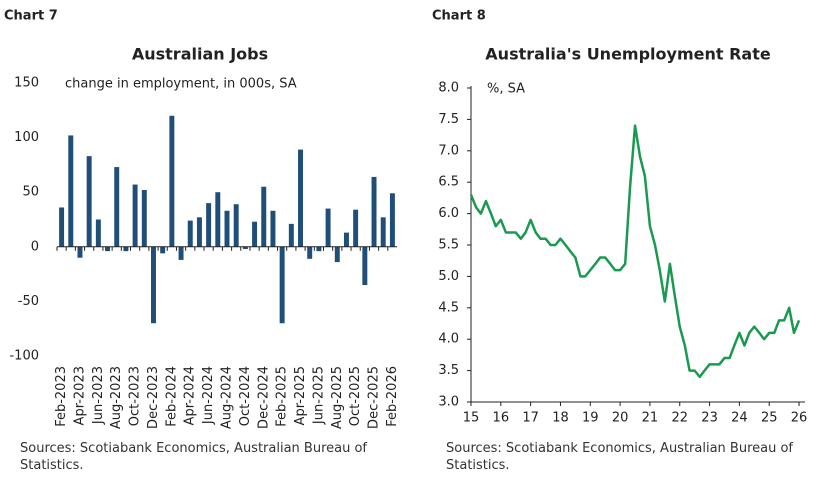 This screenshot has width=828, height=483. I want to click on y-tick-label: 7.5, so click(448, 119).